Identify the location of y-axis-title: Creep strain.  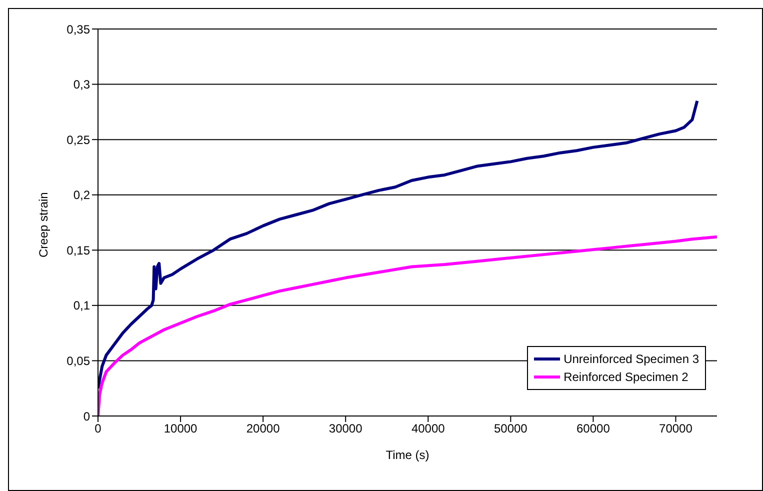
(43, 225).